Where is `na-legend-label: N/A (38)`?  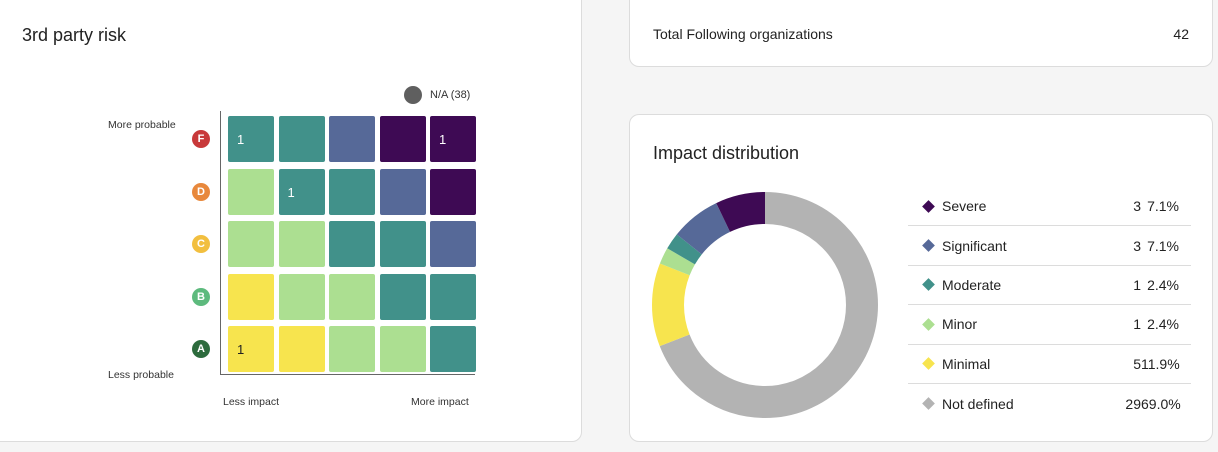 na-legend-label: N/A (38) is located at coordinates (450, 95).